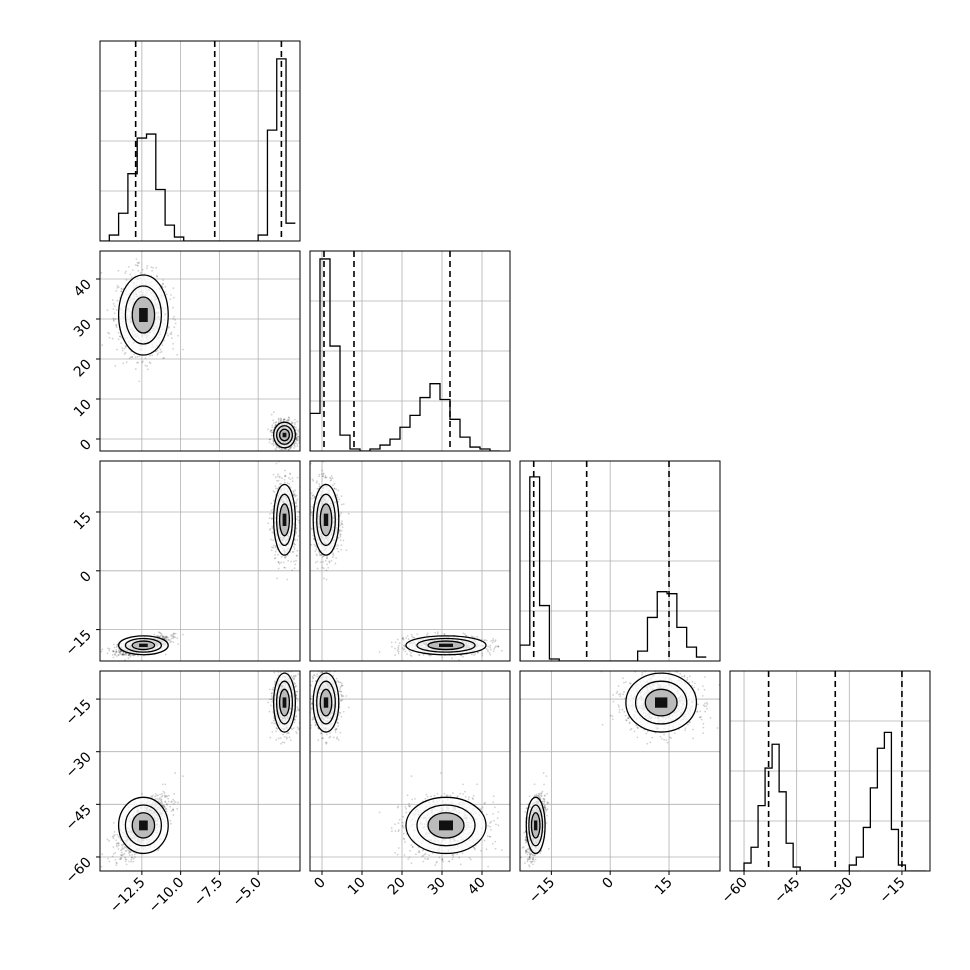 The width and height of the screenshot is (970, 970). Describe the element at coordinates (405, 354) in the screenshot. I see `histogram-step` at that location.